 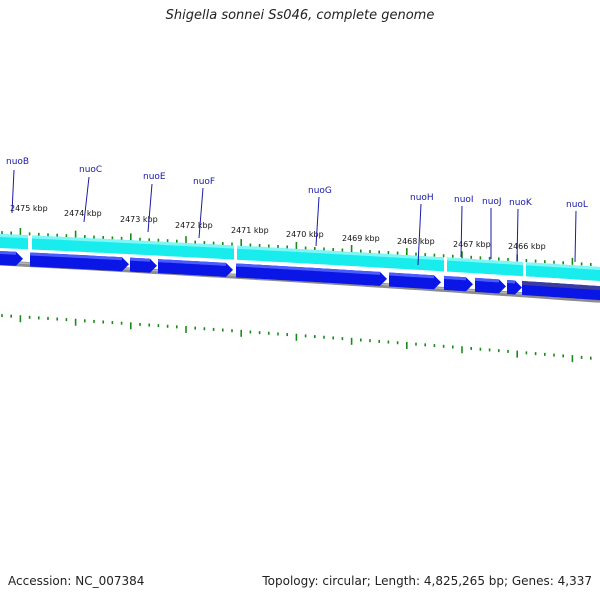 What do you see at coordinates (194, 225) in the screenshot?
I see `kbp-label: 2472 kbp` at bounding box center [194, 225].